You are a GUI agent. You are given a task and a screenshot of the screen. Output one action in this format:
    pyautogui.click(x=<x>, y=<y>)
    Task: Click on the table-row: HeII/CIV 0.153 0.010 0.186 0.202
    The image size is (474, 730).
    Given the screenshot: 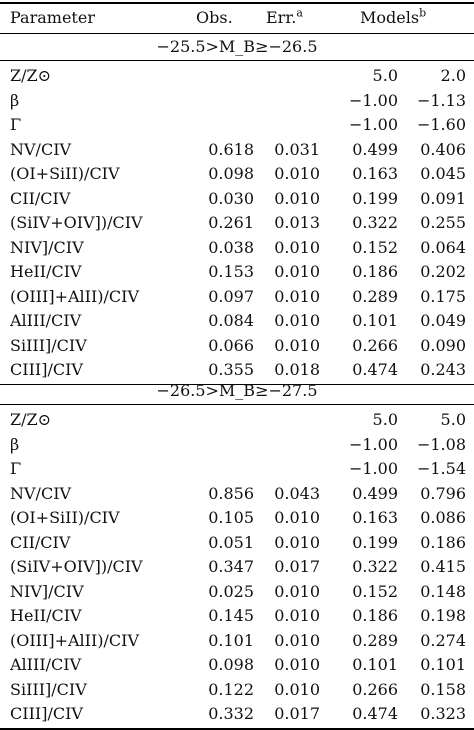 What is the action you would take?
    pyautogui.click(x=237, y=272)
    